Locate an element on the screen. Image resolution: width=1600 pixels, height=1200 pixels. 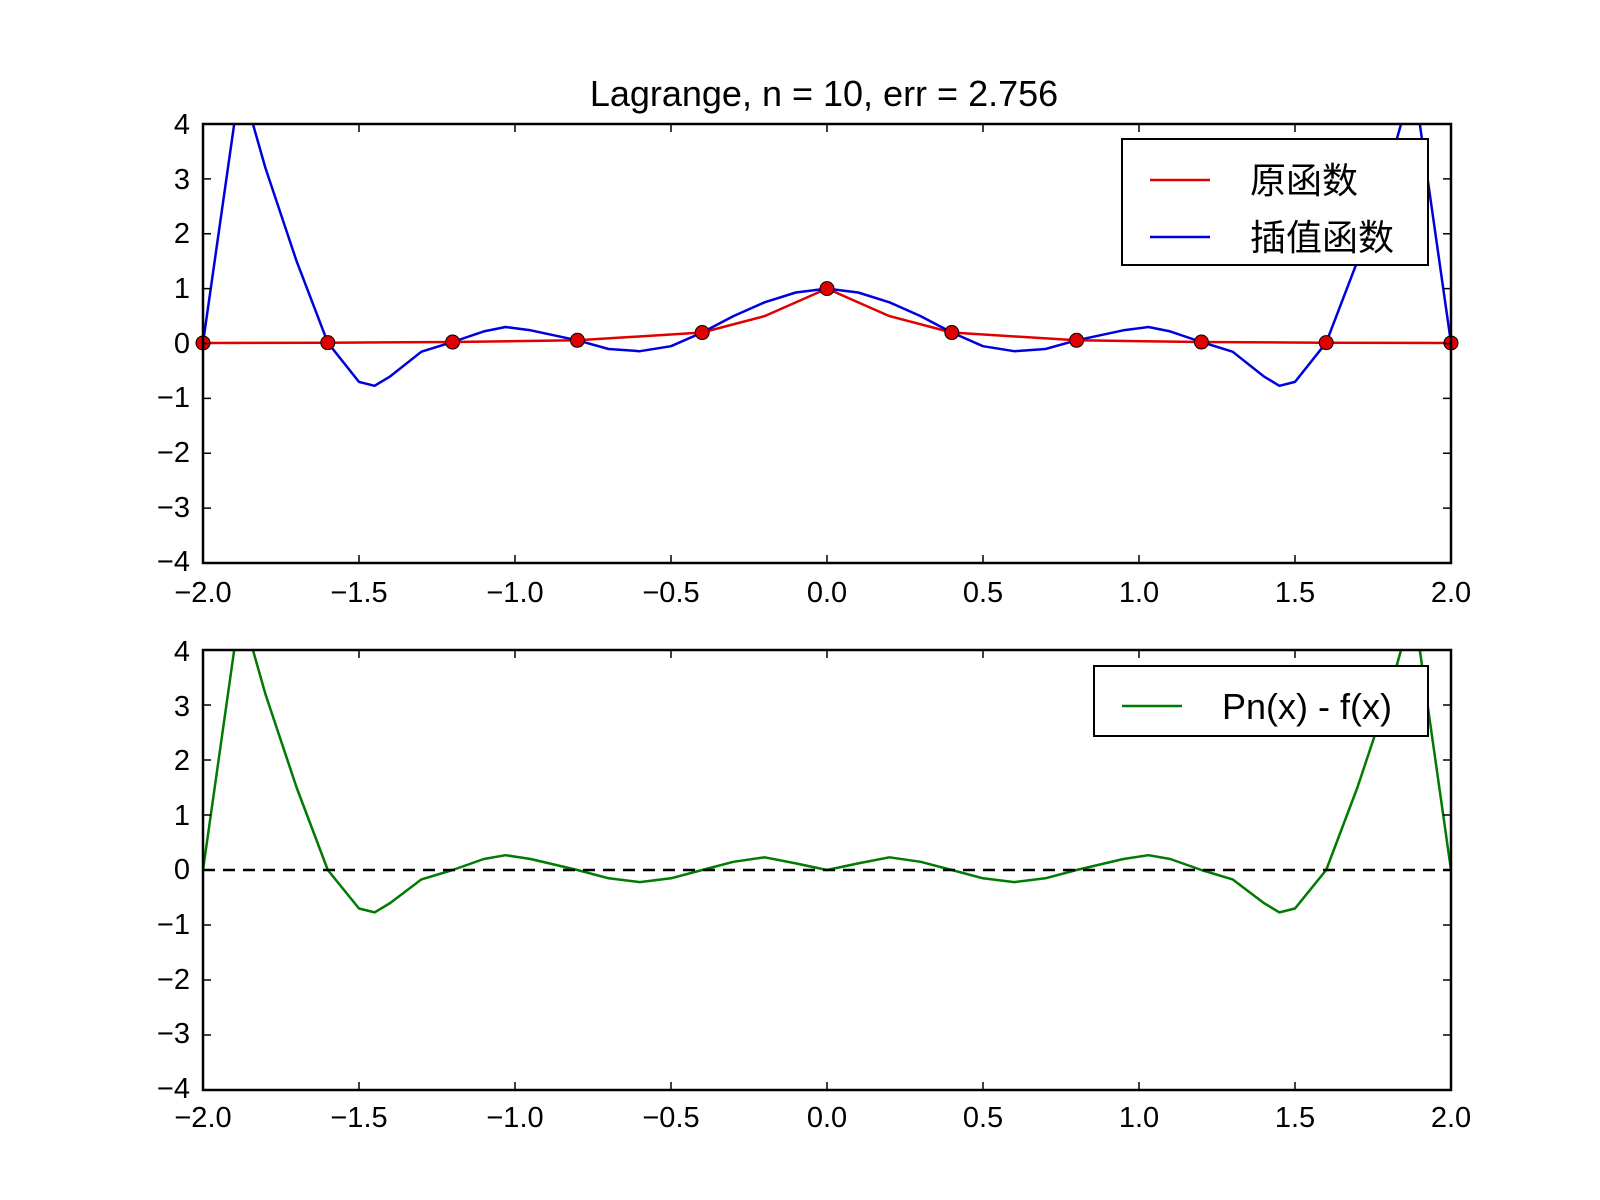
plot-bottom-legend: Pn(x) - f(x) is located at coordinates (1261, 701).